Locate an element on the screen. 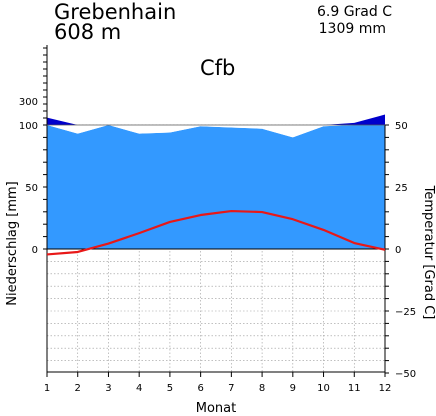  x-tick-label: 1 is located at coordinates (47, 388).